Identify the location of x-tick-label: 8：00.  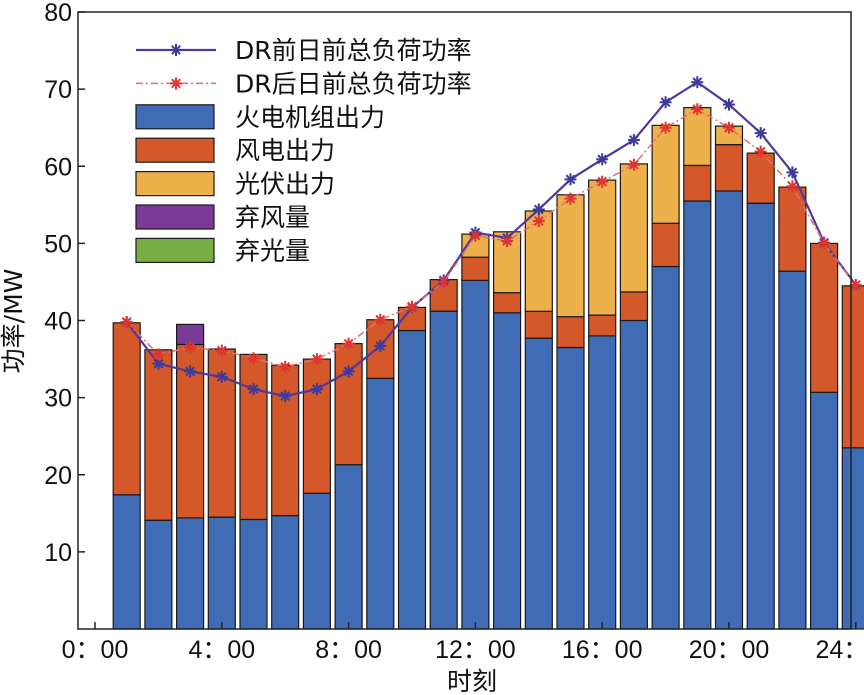
(348, 650).